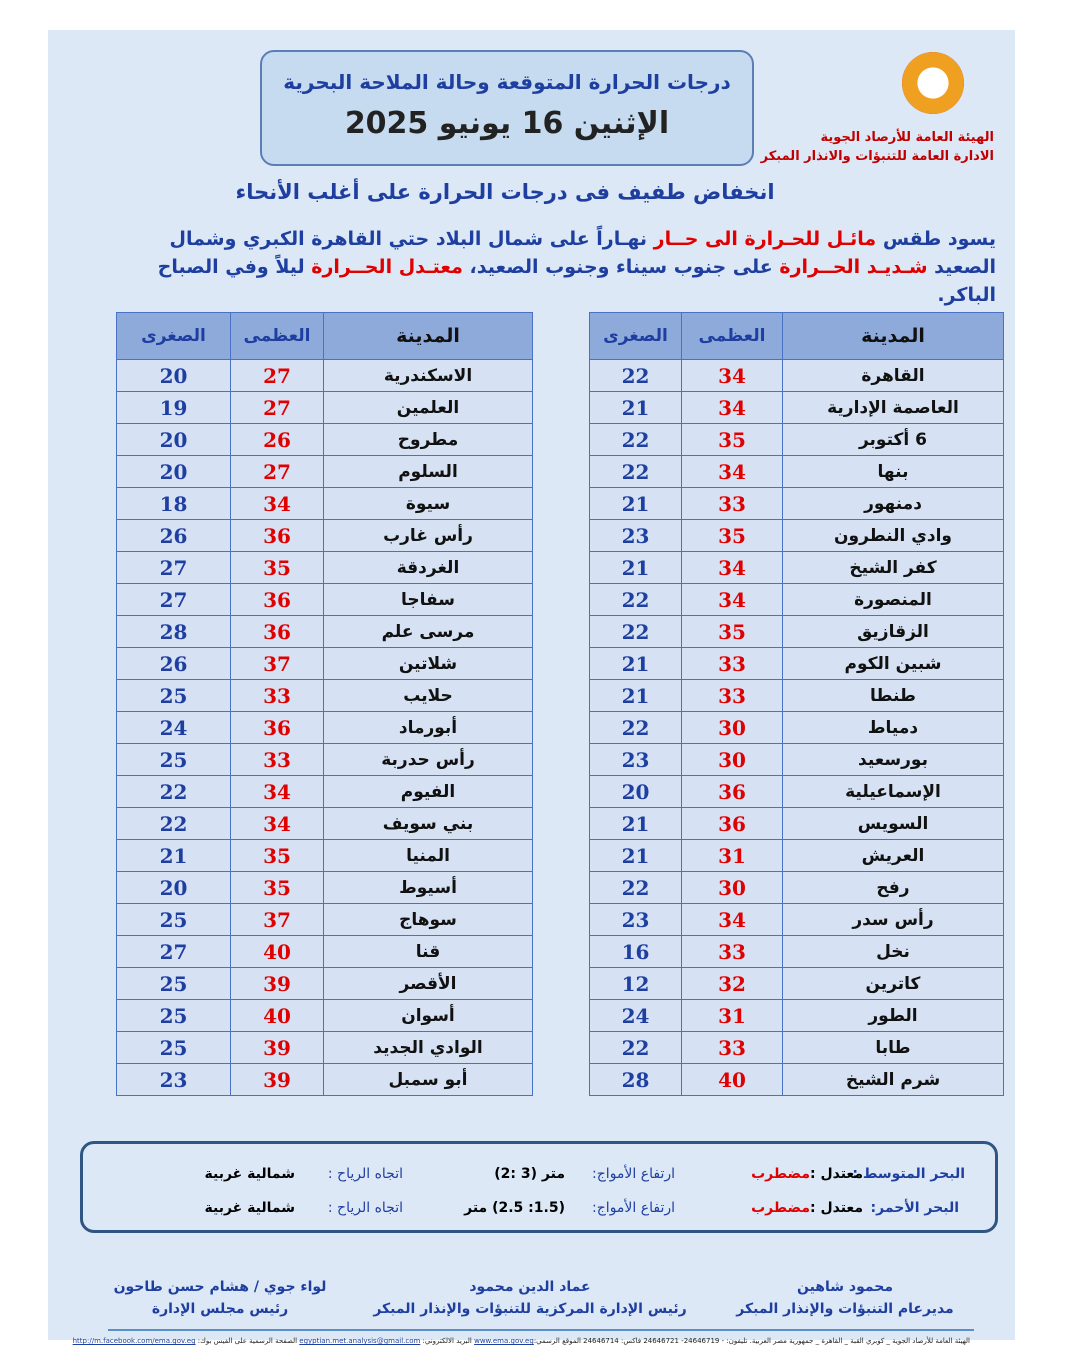  Describe the element at coordinates (360, 1341) in the screenshot. I see `email-link: egyptian.met.analysis@gmail.com` at that location.